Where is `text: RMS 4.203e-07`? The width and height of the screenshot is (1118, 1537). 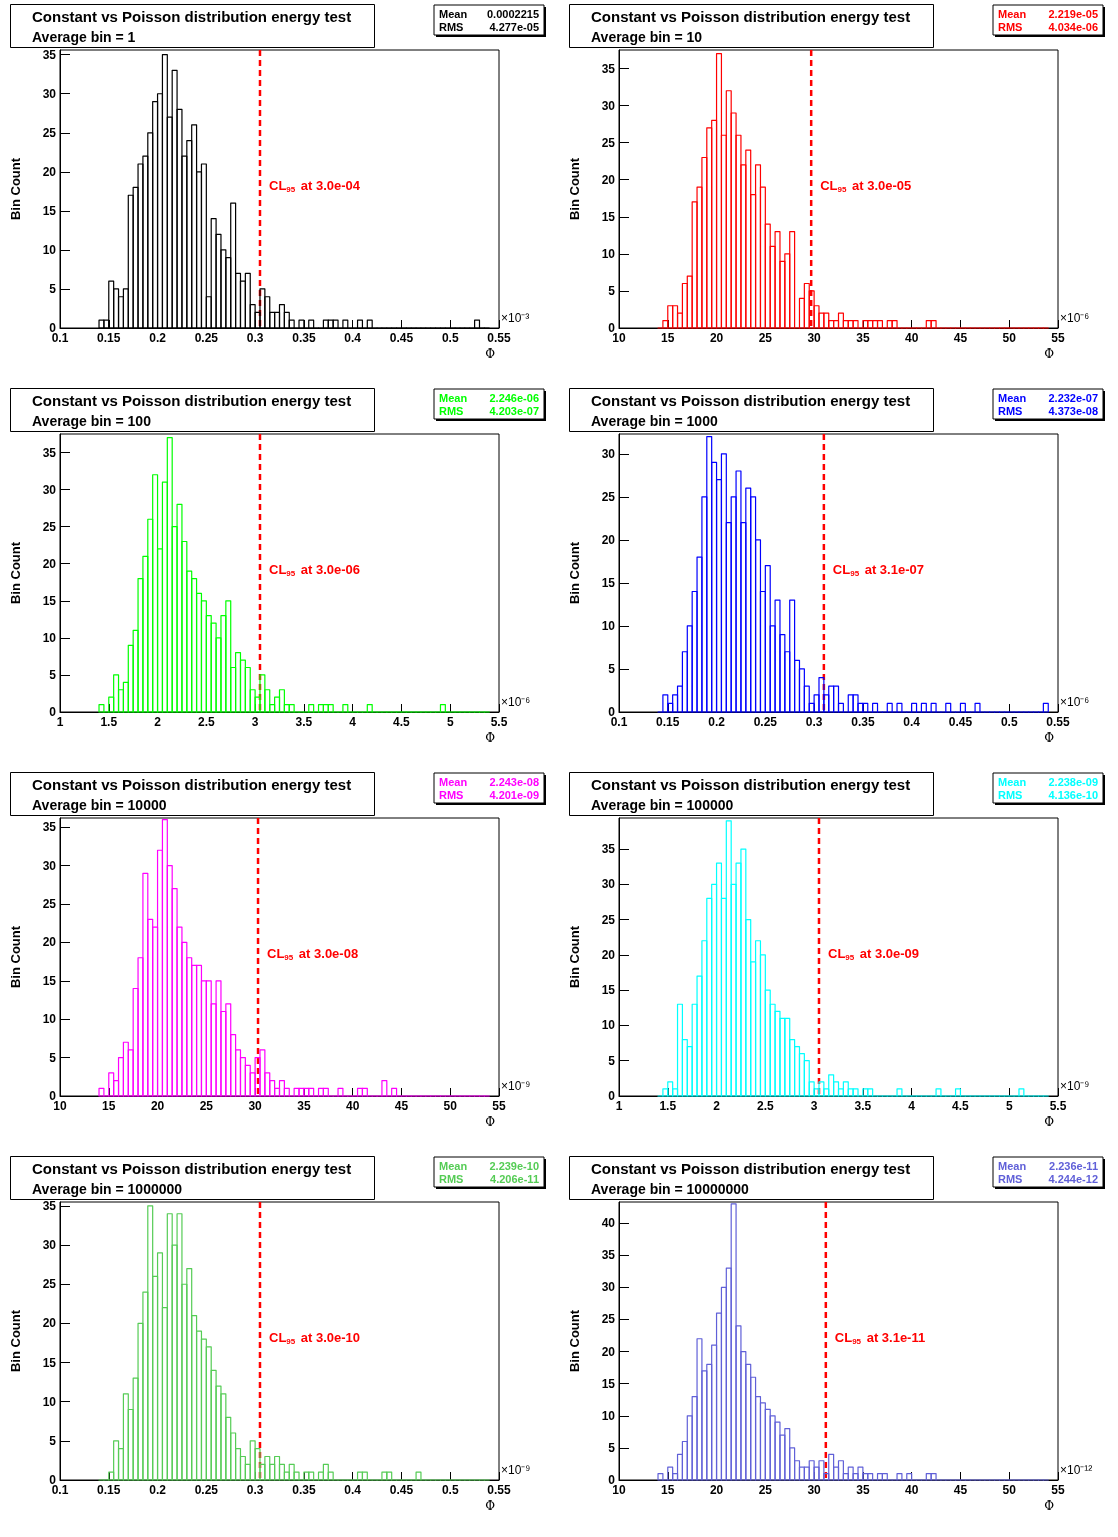
text: RMS 4.203e-07 is located at coordinates (489, 410).